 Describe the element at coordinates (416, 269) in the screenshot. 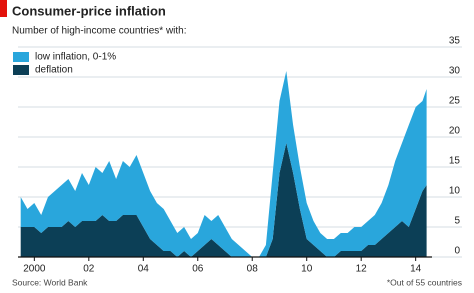

I see `x-tick-label: 14` at that location.